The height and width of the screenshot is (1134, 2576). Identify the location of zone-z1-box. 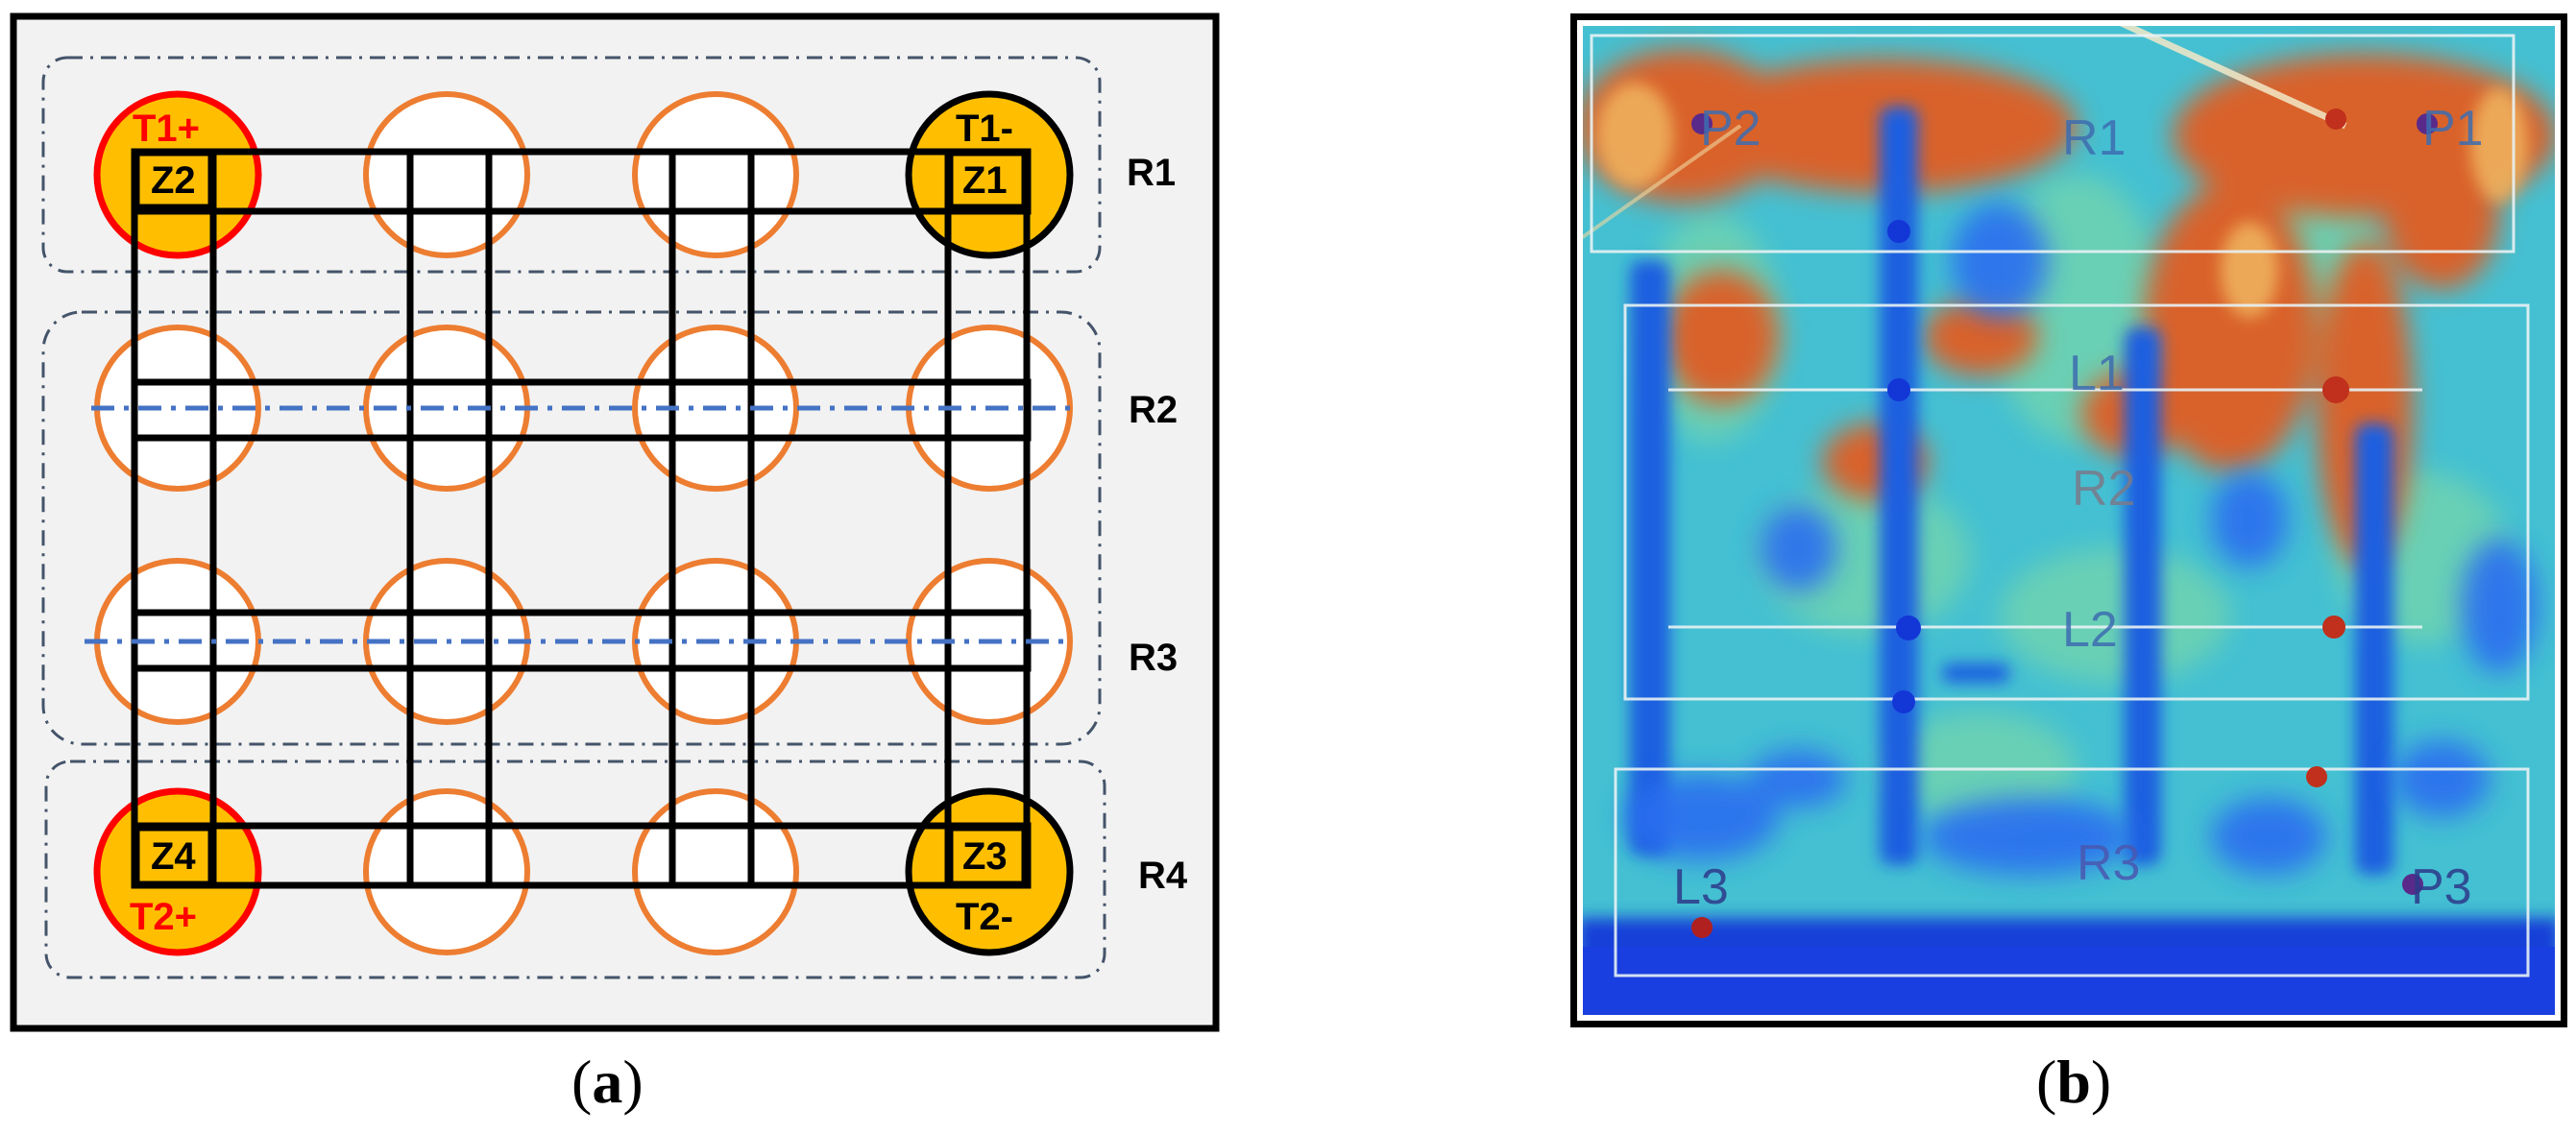
(987, 180).